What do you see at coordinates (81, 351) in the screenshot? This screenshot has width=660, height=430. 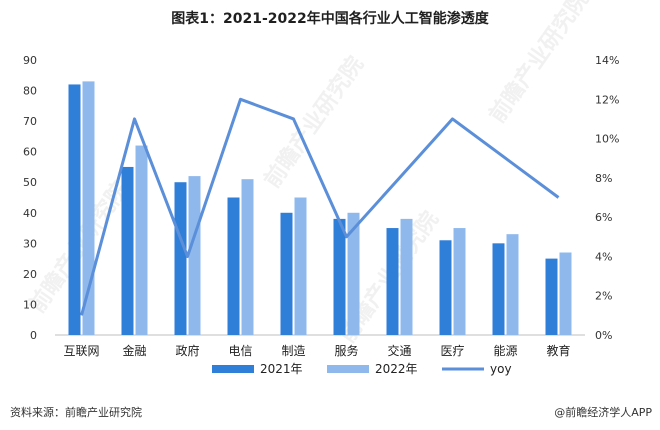 I see `x-tick-label: 互联网` at bounding box center [81, 351].